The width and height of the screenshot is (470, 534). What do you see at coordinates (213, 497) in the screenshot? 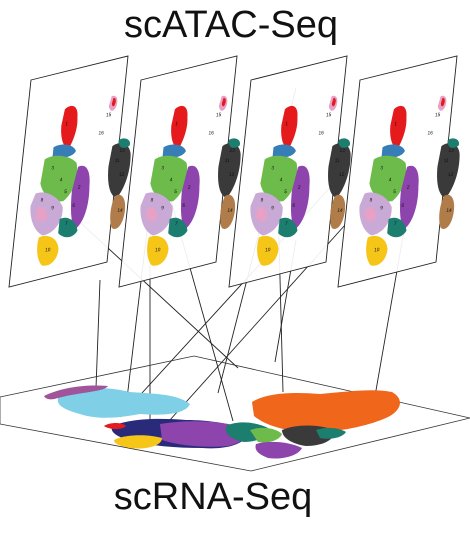
I see `scrna-seq-title: scRNA-Seq` at bounding box center [213, 497].